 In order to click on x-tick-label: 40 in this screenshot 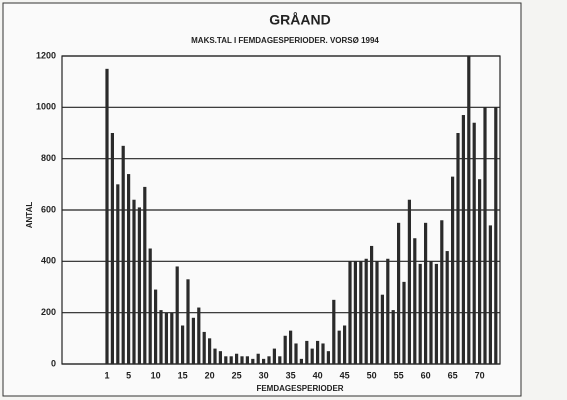, I will do `click(318, 375)`.